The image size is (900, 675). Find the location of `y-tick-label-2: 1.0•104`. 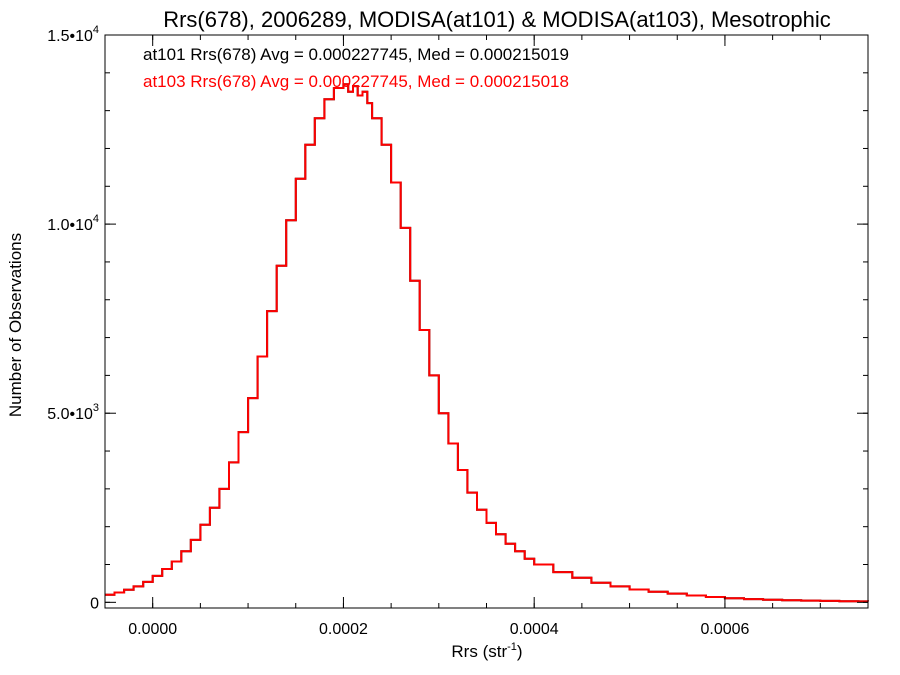

y-tick-label-2: 1.0•104 is located at coordinates (73, 223).